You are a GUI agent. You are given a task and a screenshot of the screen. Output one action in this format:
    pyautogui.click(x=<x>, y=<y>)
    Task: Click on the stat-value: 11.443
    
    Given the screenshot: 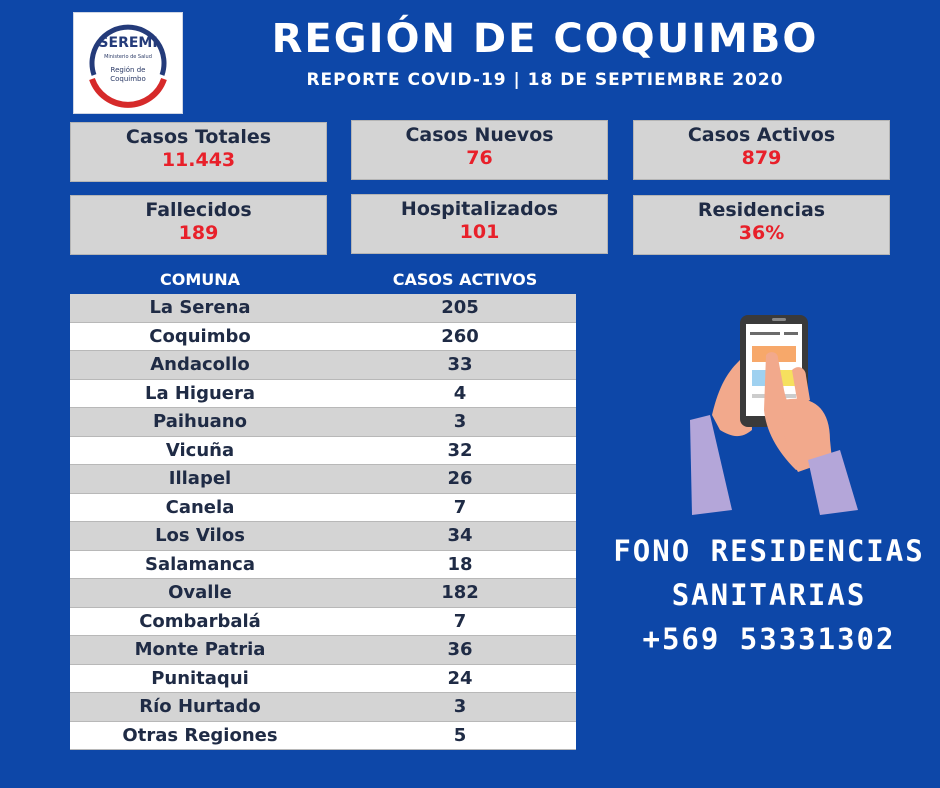 What is the action you would take?
    pyautogui.click(x=198, y=160)
    